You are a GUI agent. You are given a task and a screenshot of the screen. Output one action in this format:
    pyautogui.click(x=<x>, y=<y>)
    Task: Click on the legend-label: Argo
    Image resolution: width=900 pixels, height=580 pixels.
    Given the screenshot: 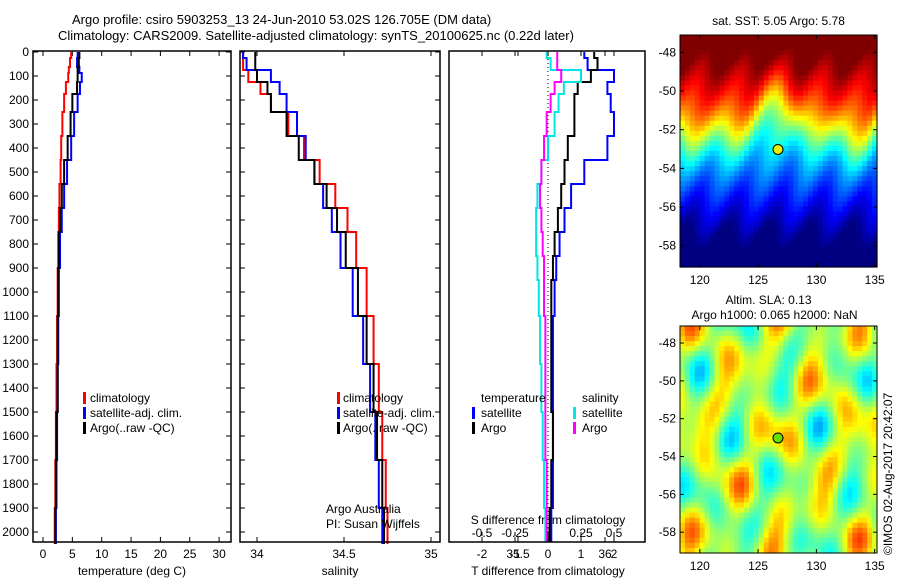 What is the action you would take?
    pyautogui.click(x=595, y=428)
    